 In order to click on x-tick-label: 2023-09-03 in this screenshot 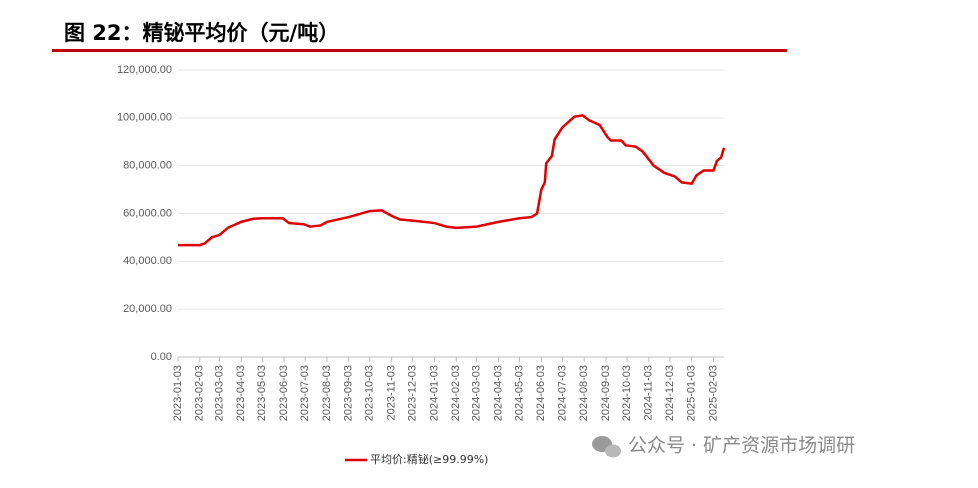, I will do `click(349, 393)`.